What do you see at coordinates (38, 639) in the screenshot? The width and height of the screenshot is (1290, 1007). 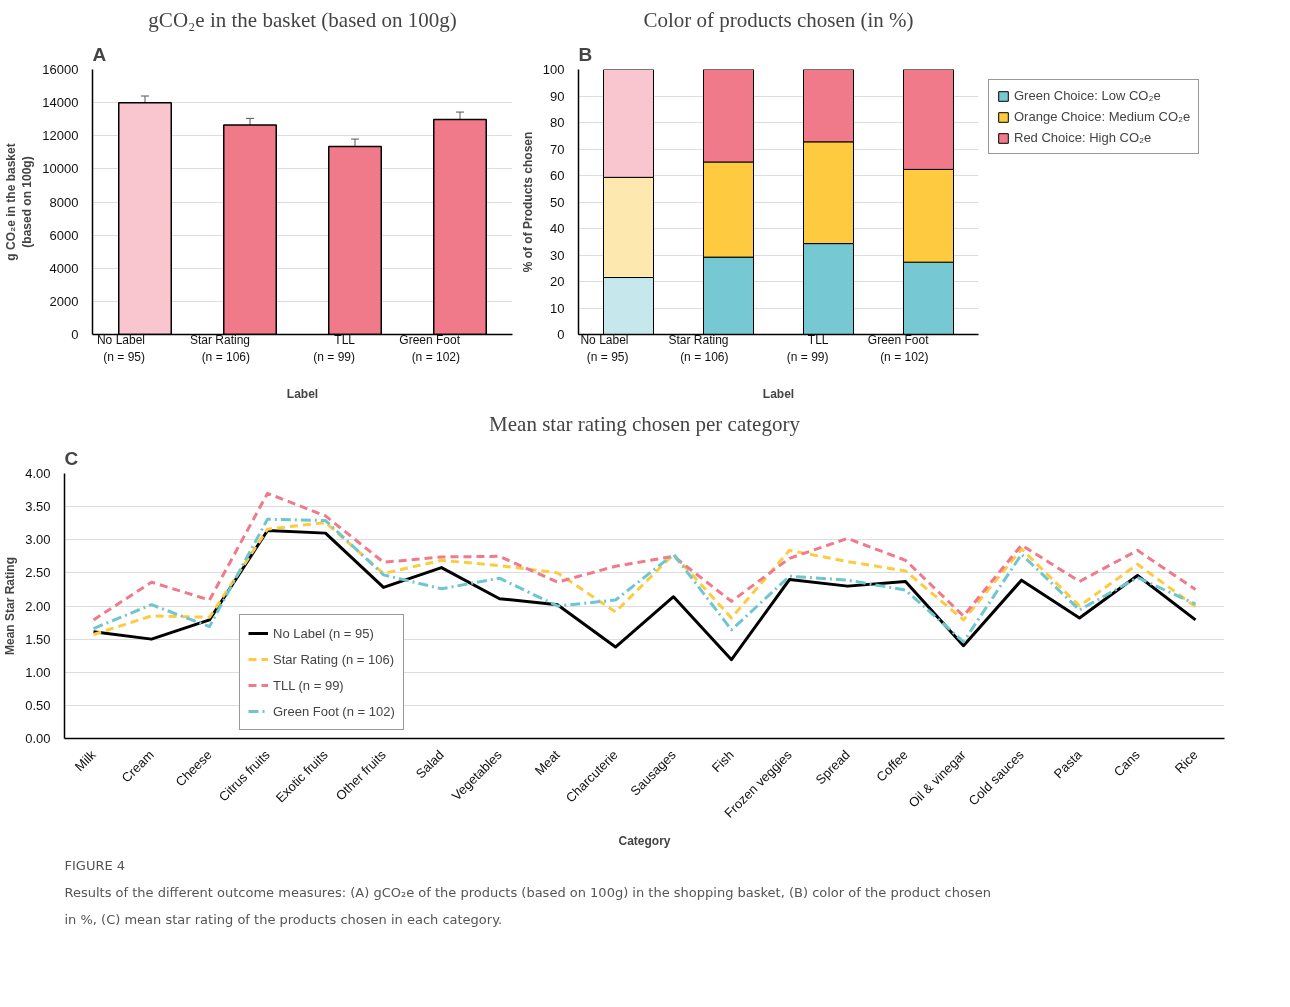 I see `y-tick-label: 1.50` at bounding box center [38, 639].